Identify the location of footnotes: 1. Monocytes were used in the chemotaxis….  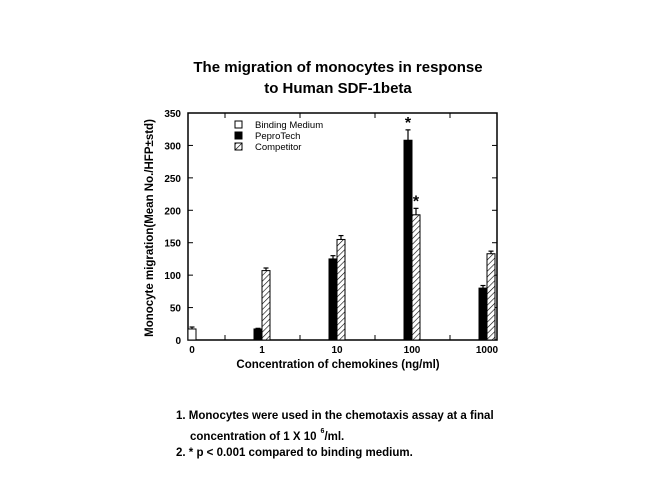
(335, 434).